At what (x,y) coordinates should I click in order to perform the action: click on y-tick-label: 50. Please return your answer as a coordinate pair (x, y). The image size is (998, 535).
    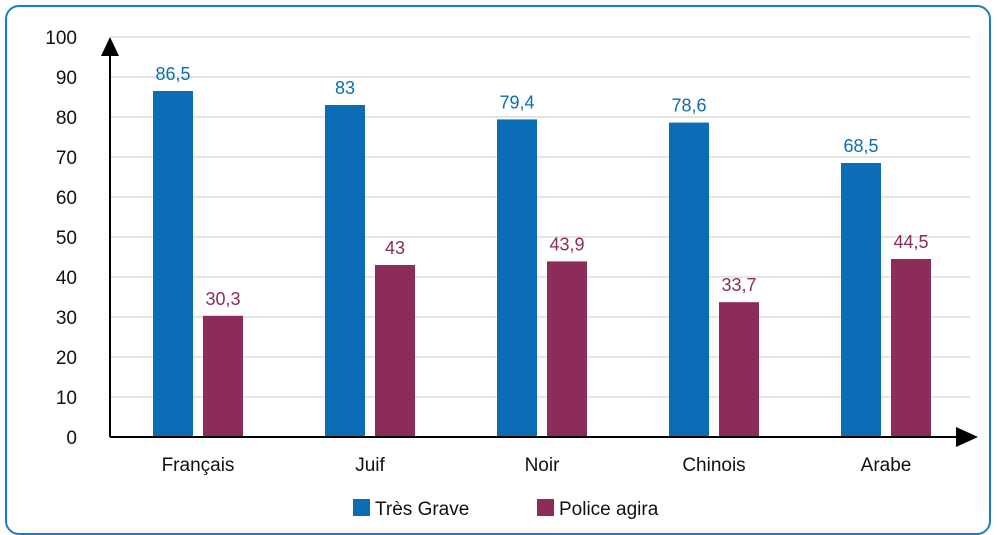
    Looking at the image, I should click on (66, 238).